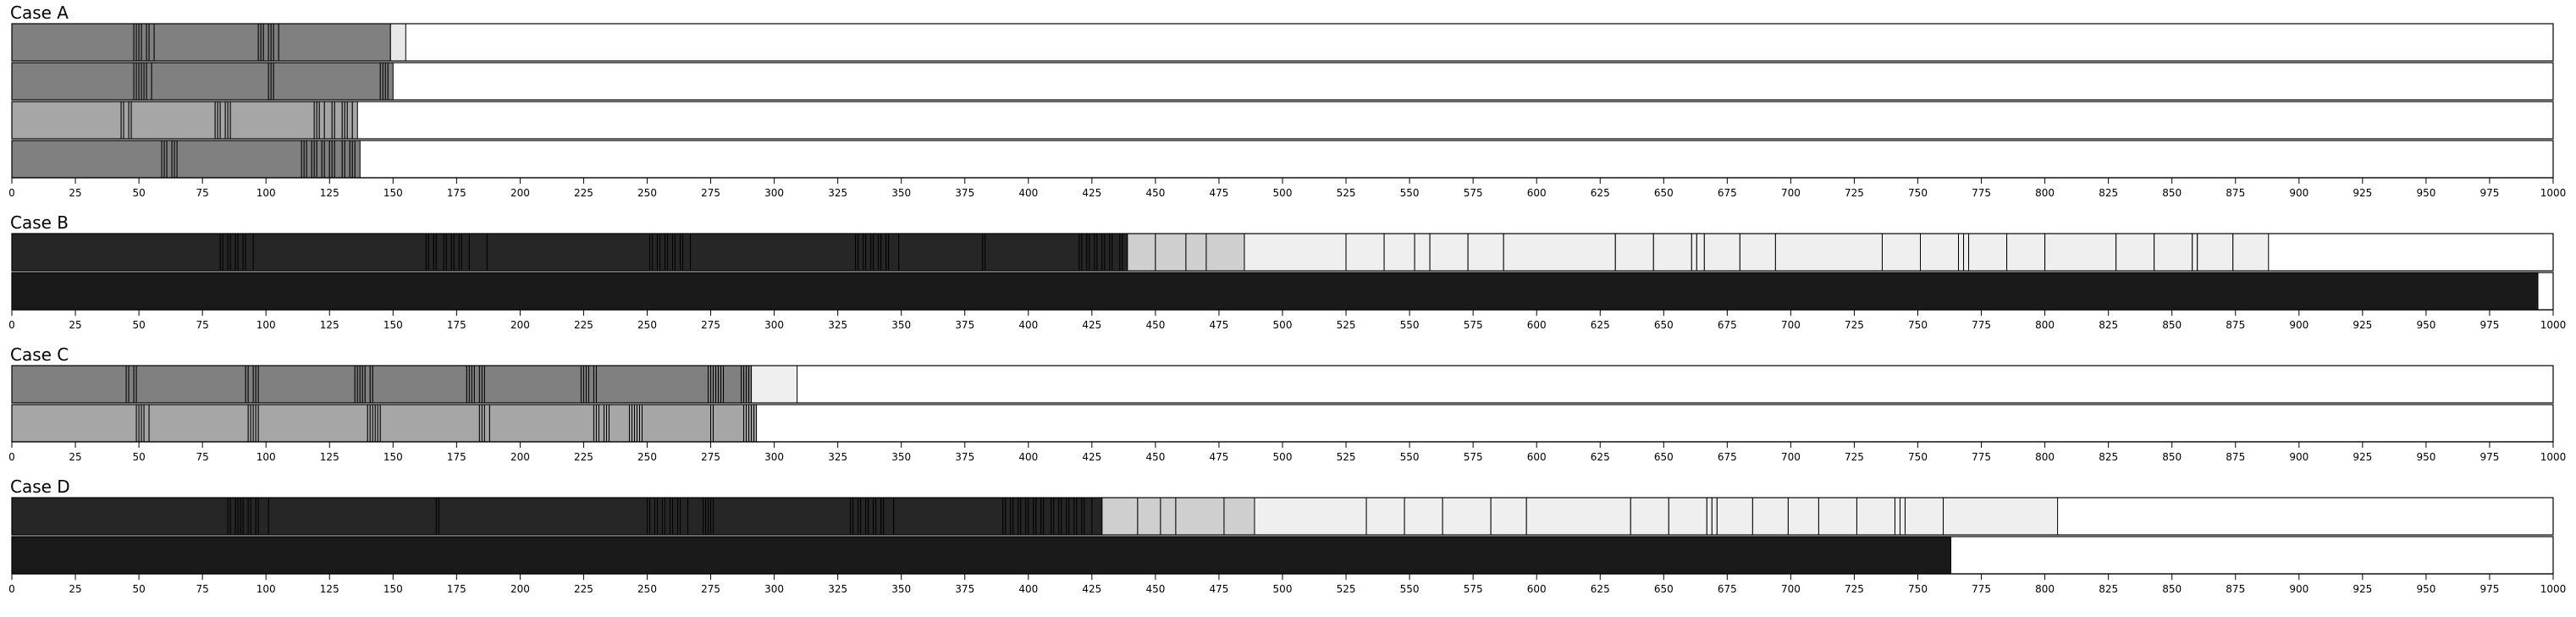 Image resolution: width=2576 pixels, height=617 pixels. Describe the element at coordinates (12, 325) in the screenshot. I see `x-tick-label: 0` at that location.